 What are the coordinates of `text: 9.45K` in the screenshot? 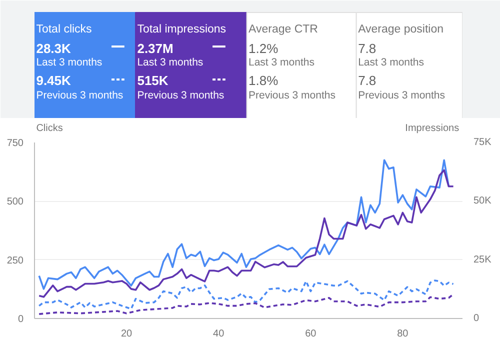 It's located at (53, 80).